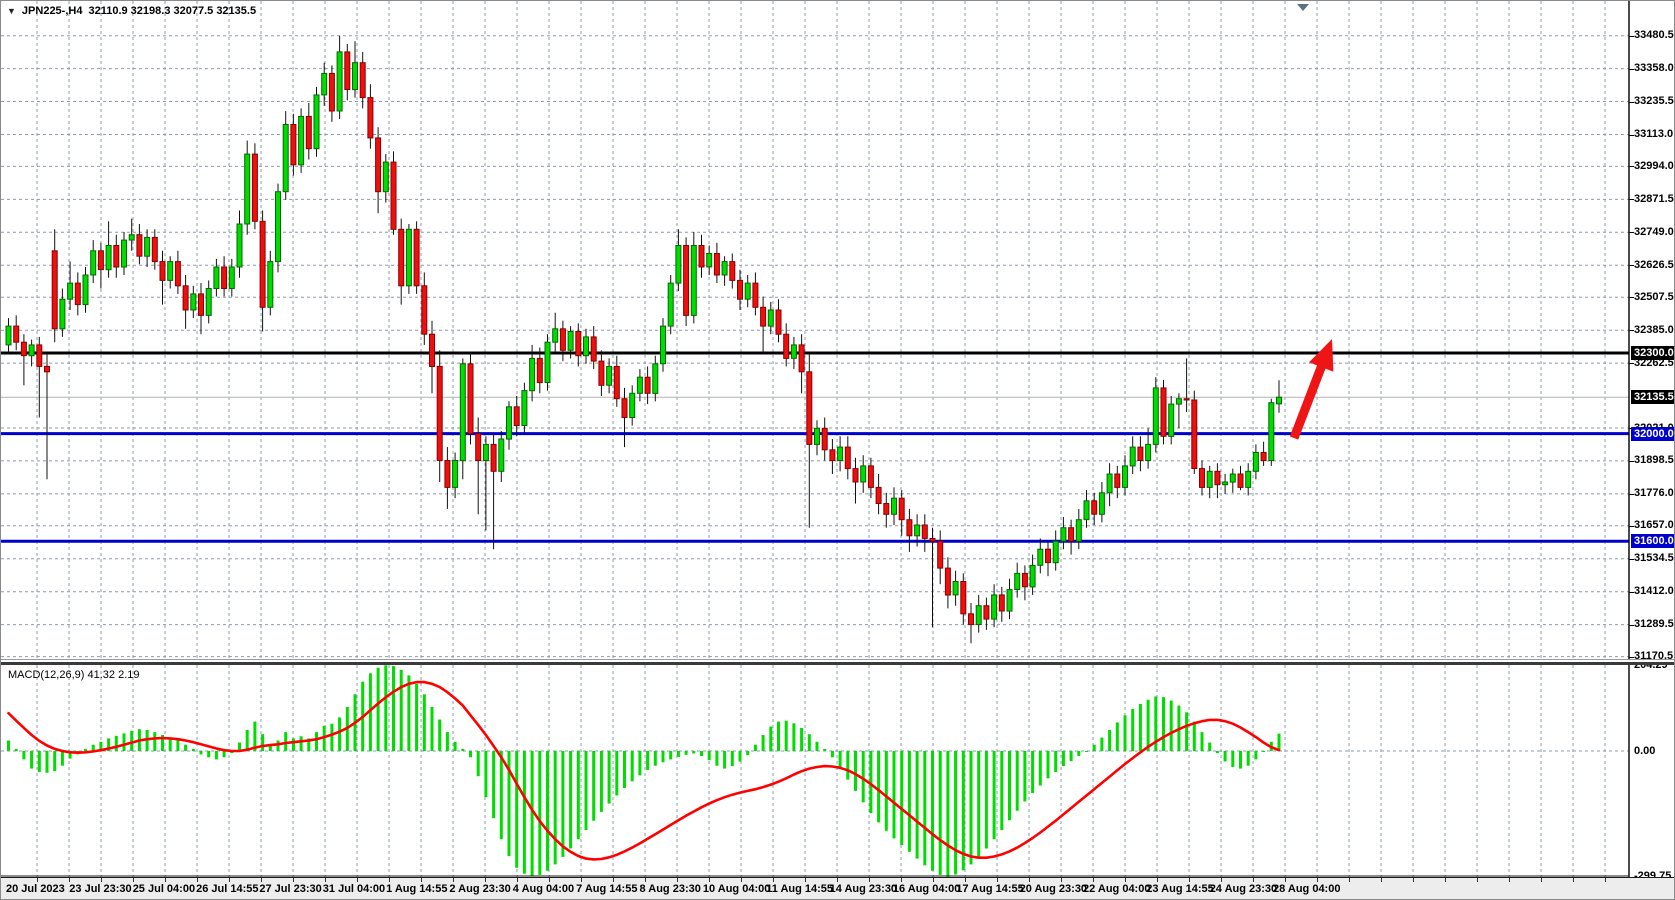  Describe the element at coordinates (46, 675) in the screenshot. I see `macd-name: MACD(12,26,9)` at that location.